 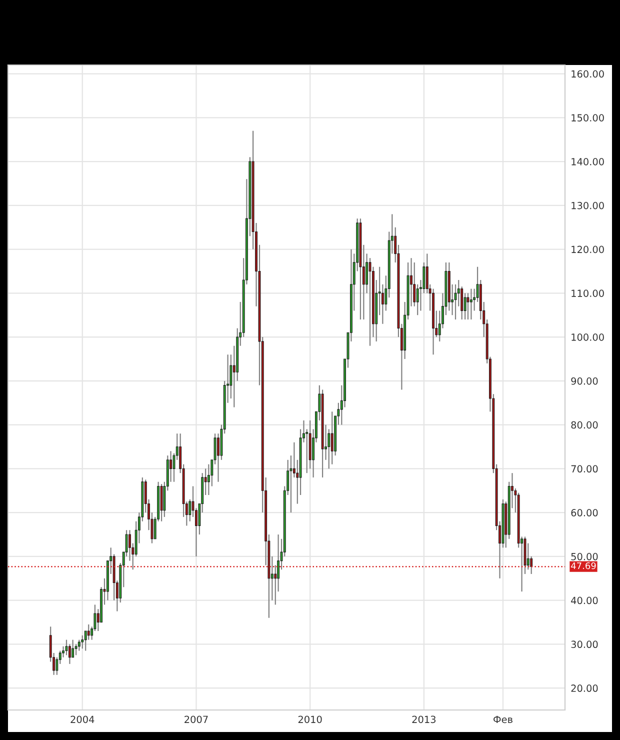 What do you see at coordinates (584, 688) in the screenshot?
I see `y-tick-label: 20.00` at bounding box center [584, 688].